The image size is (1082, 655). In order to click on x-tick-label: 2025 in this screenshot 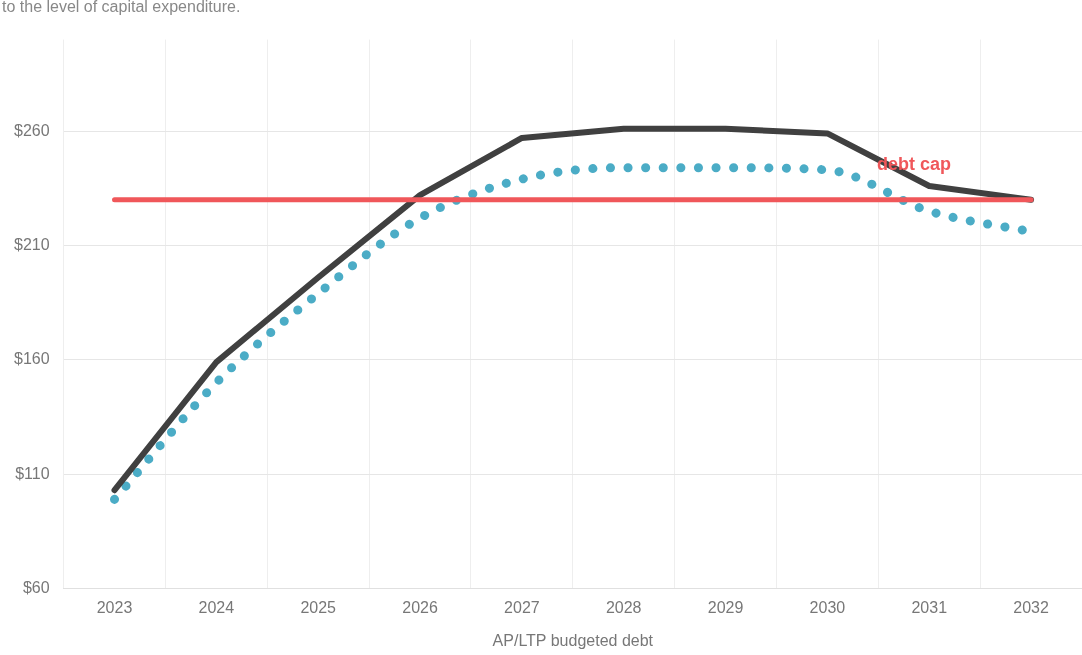, I will do `click(318, 607)`.